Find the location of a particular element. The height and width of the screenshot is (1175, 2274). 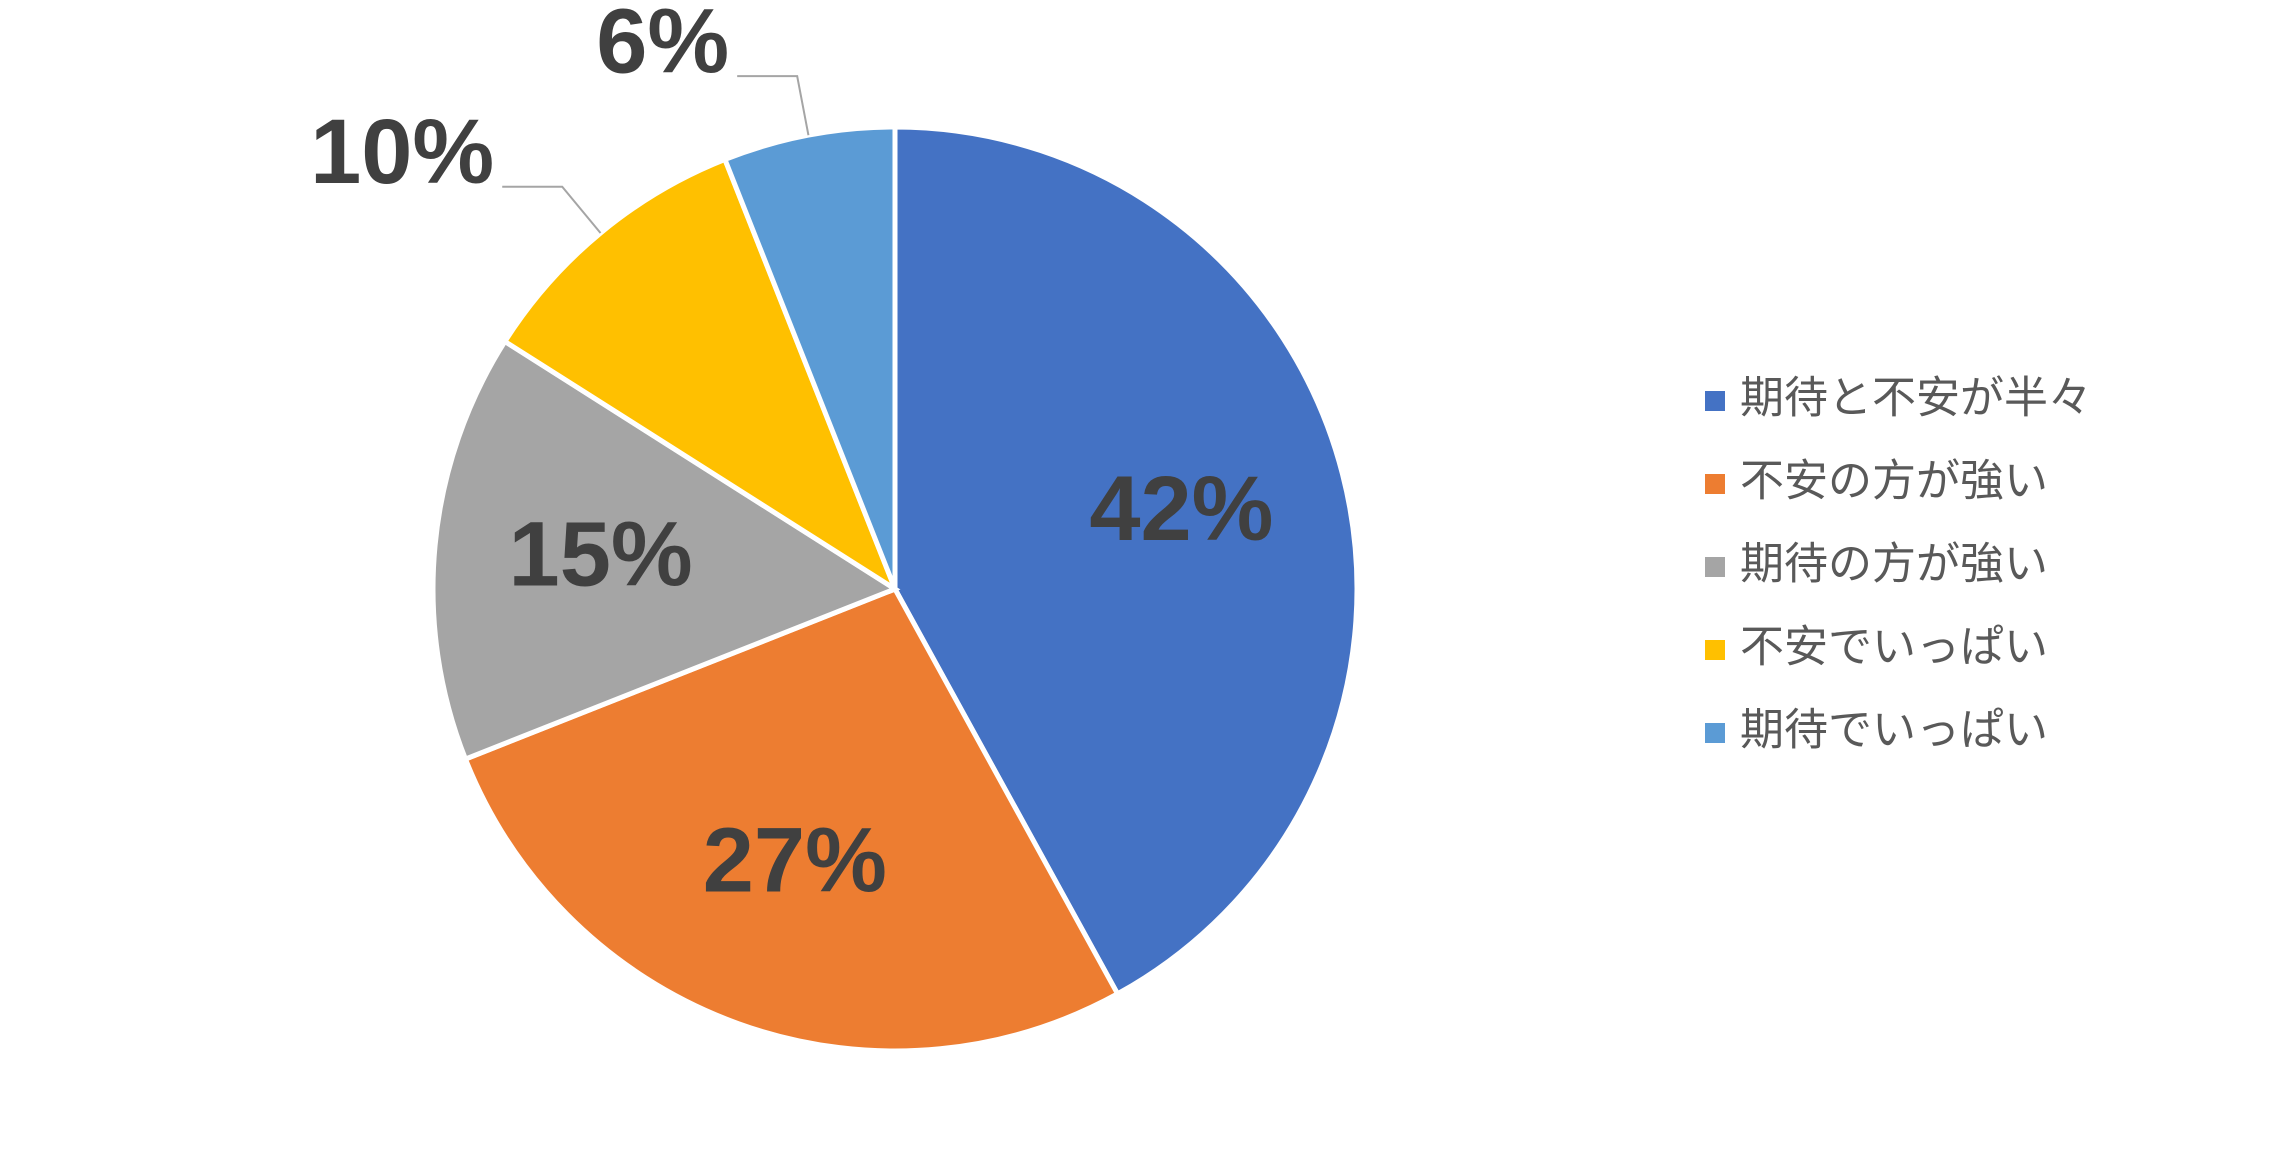

legend-label: 不安でいっぱい is located at coordinates (1894, 647).